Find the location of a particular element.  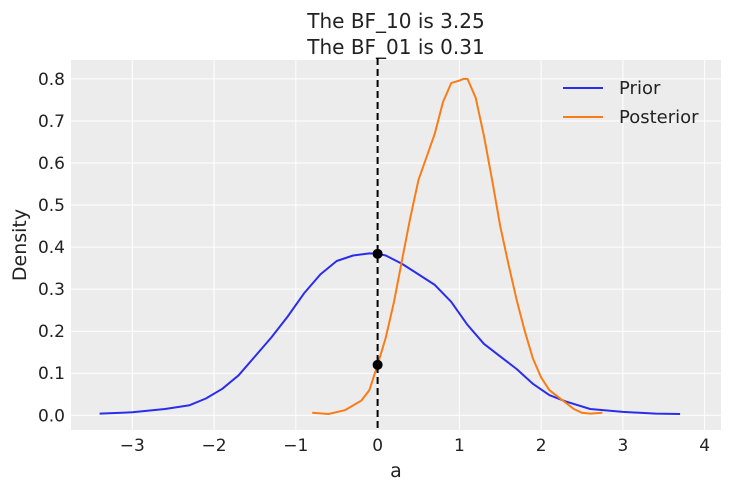

y-tick-label: 0.4 is located at coordinates (51, 248).